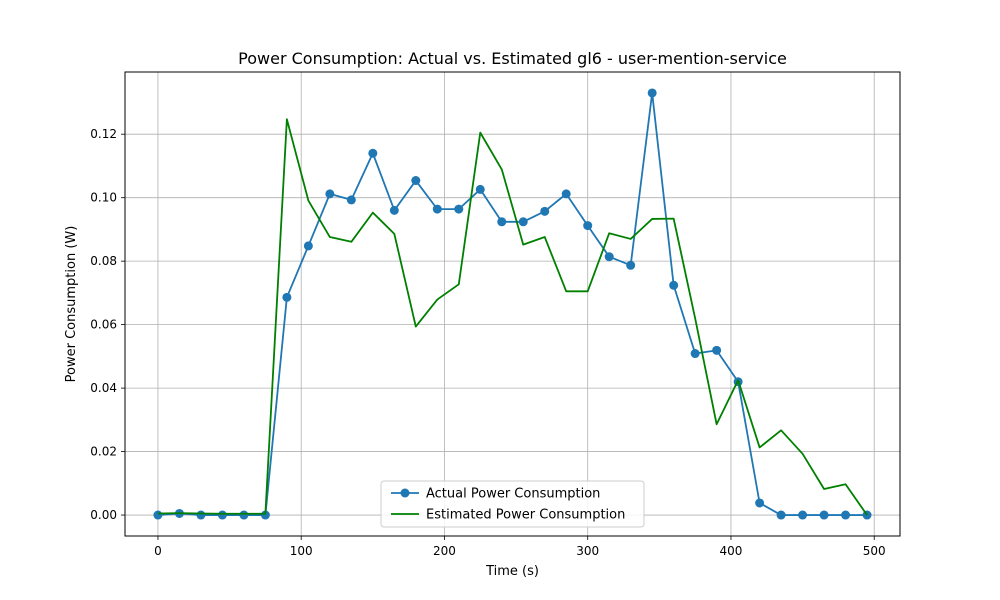  I want to click on legend-estimated-label: Estimated Power Consumption, so click(525, 515).